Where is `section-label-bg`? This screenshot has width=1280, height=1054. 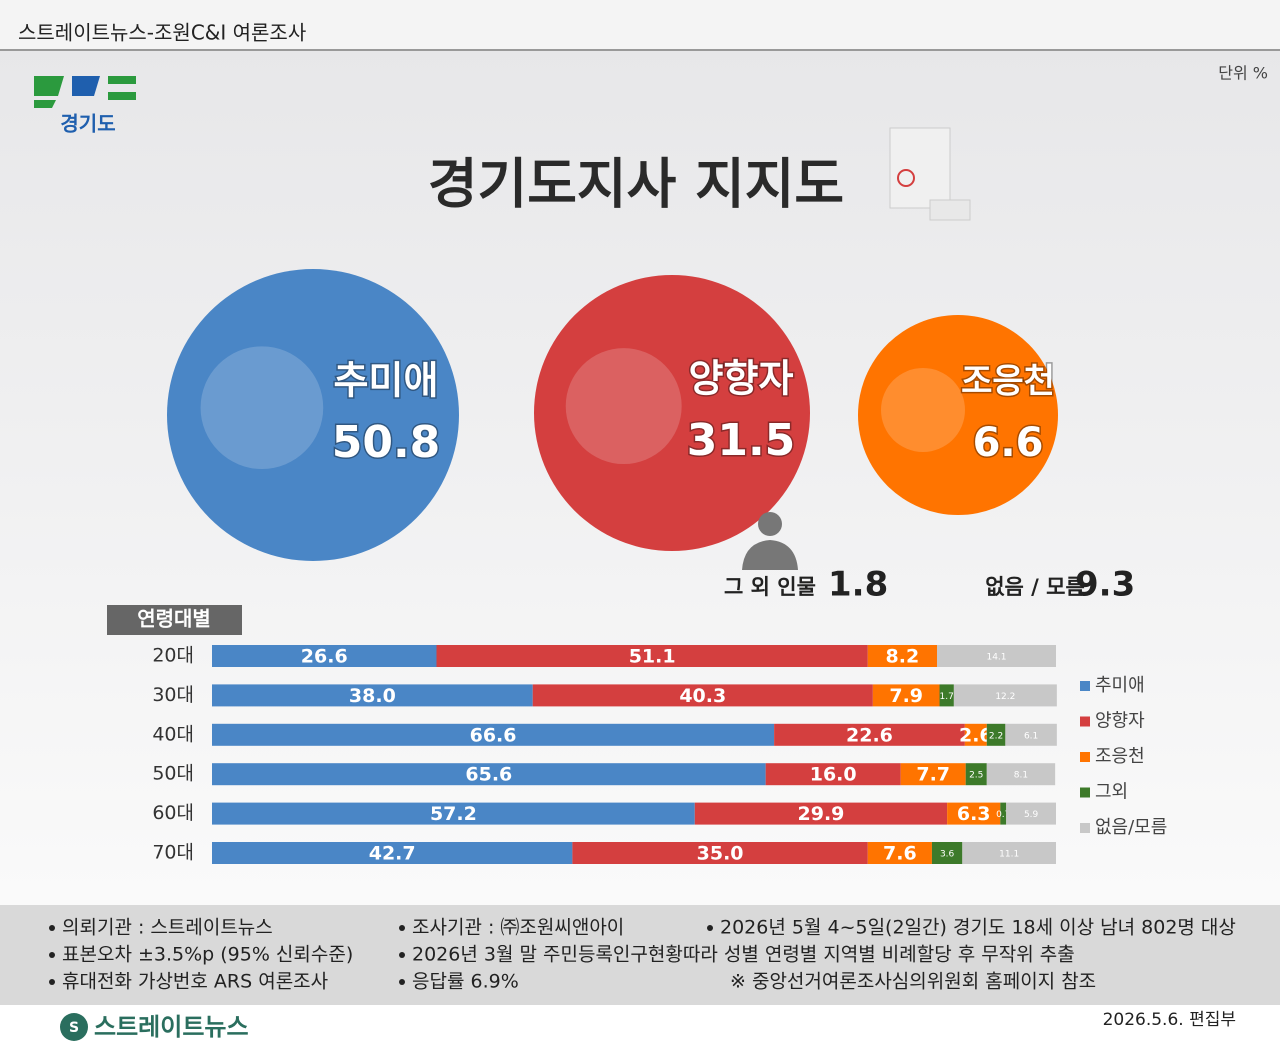 section-label-bg is located at coordinates (174, 620).